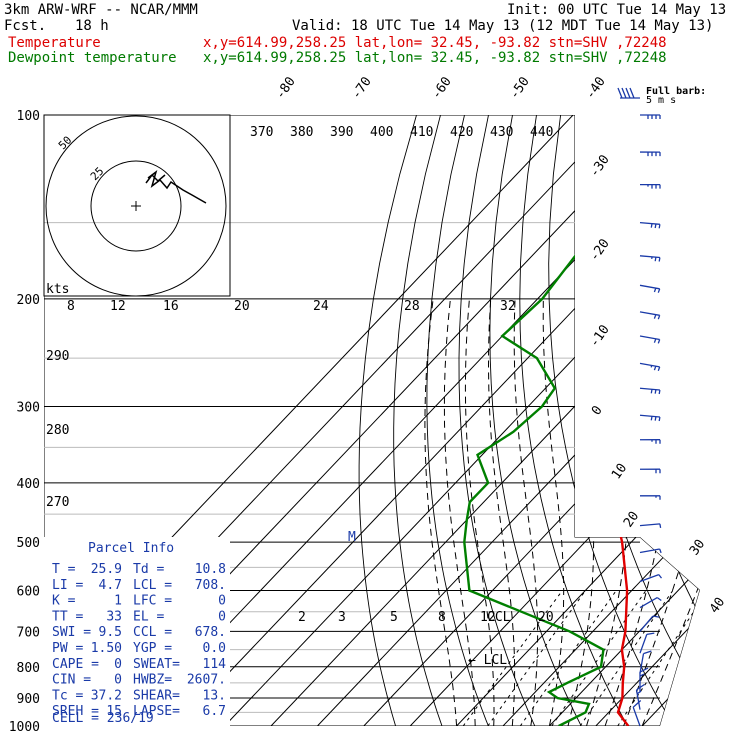 This screenshot has width=740, height=740. I want to click on temperature-legend-label: Temperature, so click(54, 43).